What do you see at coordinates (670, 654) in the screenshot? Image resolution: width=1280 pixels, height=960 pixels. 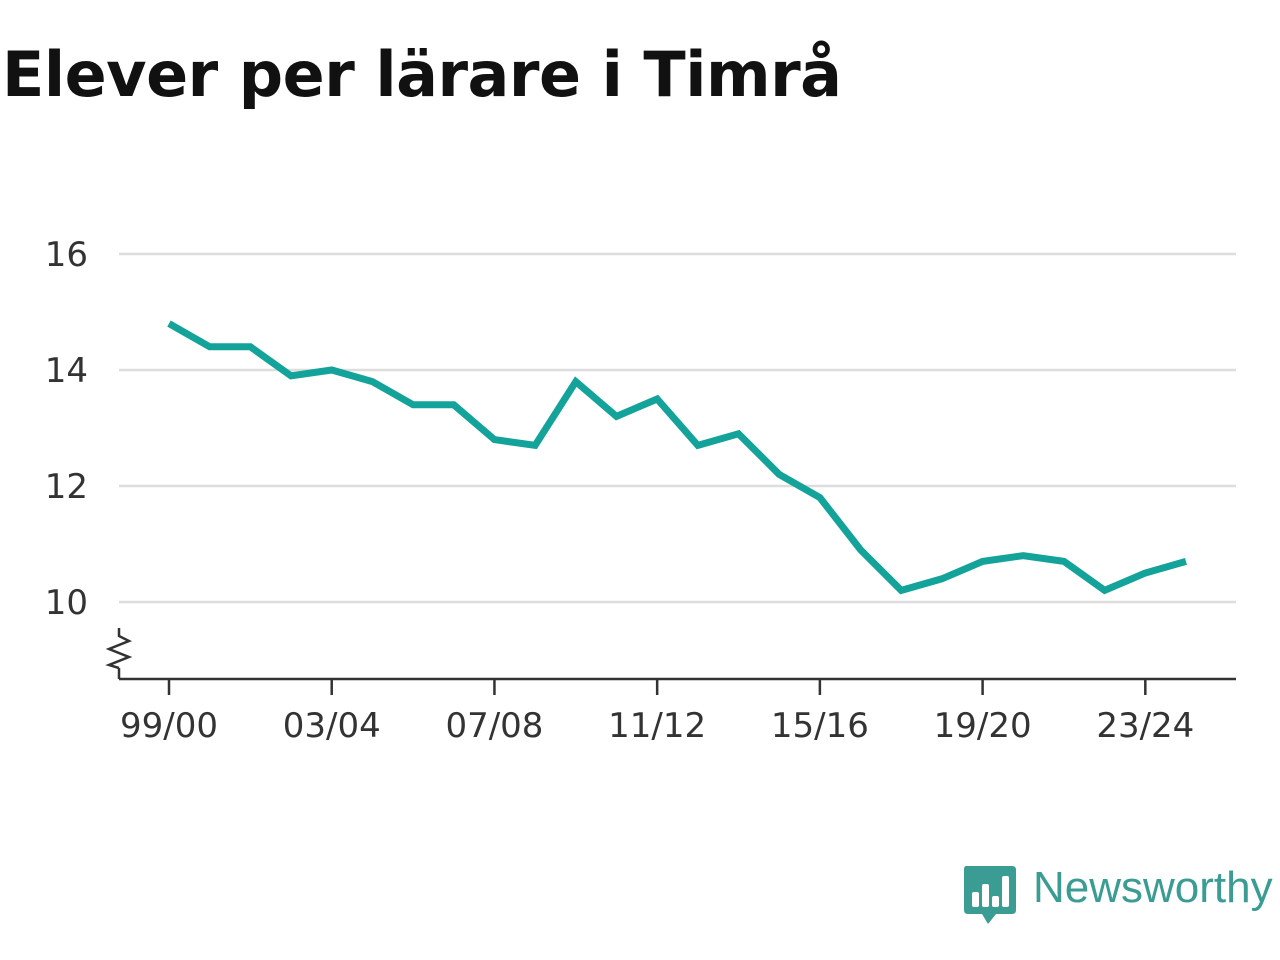 I see `axes` at bounding box center [670, 654].